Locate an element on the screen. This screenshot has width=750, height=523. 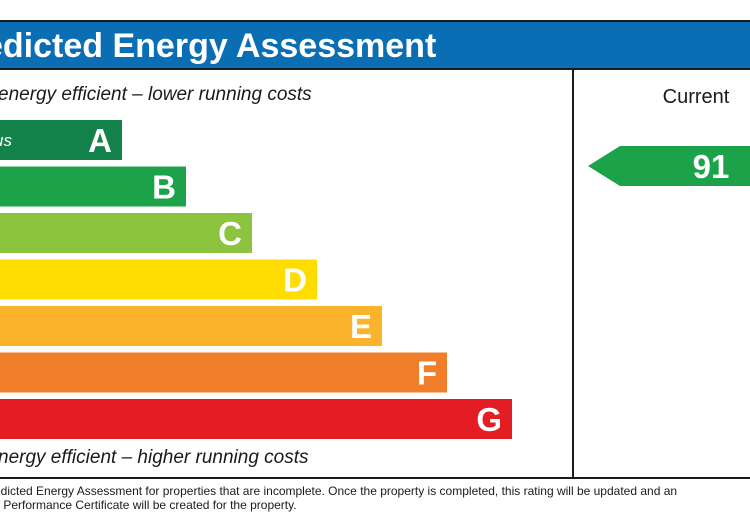
band-bar-a is located at coordinates (61, 140).